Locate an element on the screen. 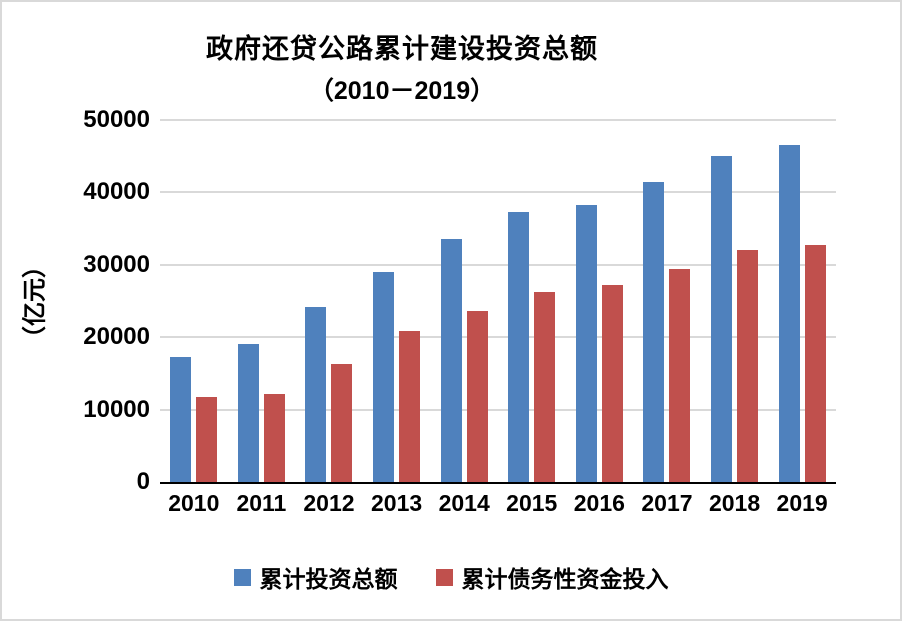 The height and width of the screenshot is (621, 902). x-tick-label: 2012 is located at coordinates (329, 503).